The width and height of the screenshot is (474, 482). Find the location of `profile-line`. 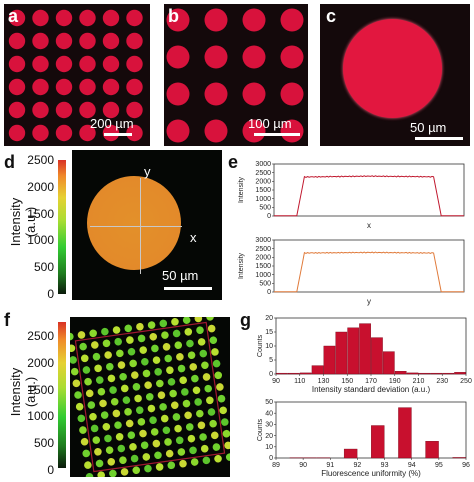

profile-line is located at coordinates (369, 272).